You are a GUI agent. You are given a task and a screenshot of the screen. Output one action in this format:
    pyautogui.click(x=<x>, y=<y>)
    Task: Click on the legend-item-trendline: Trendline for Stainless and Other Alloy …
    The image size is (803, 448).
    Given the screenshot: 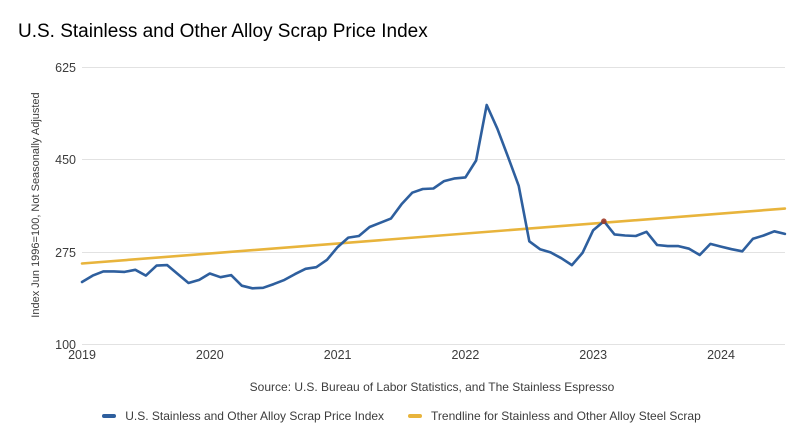 What is the action you would take?
    pyautogui.click(x=554, y=416)
    